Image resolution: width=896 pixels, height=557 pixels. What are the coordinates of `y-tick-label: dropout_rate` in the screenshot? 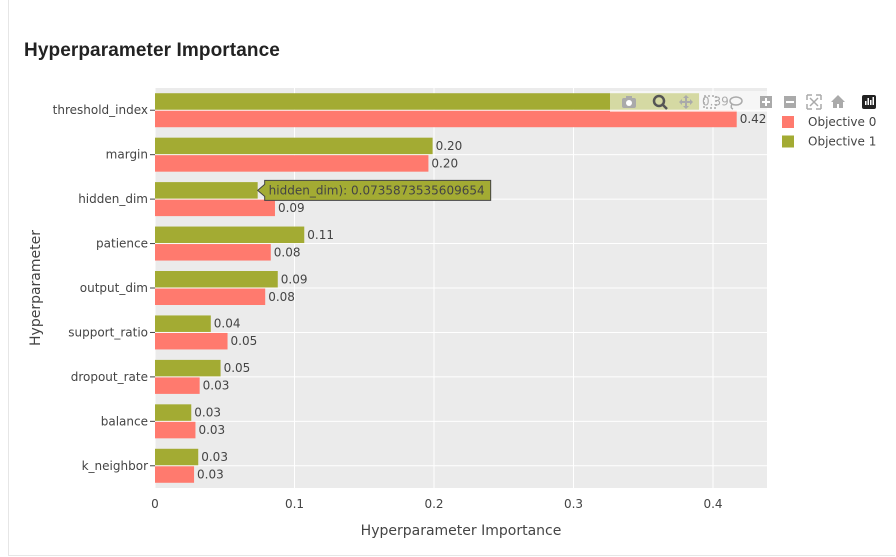 It's located at (109, 377).